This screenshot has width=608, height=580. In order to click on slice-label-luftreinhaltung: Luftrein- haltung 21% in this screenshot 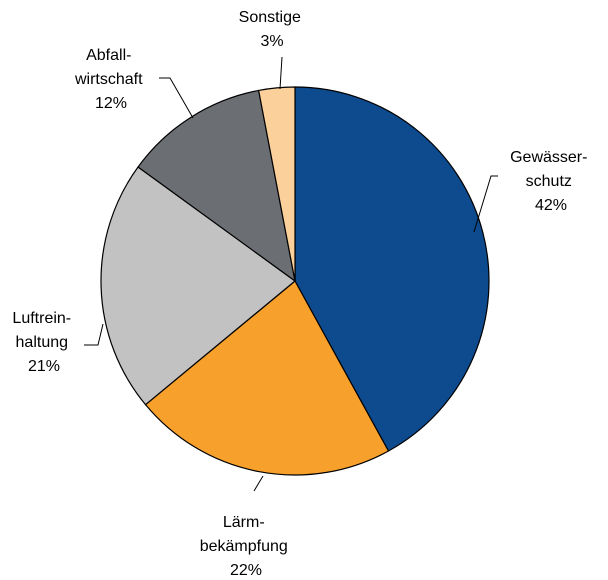, I will do `click(43, 342)`.